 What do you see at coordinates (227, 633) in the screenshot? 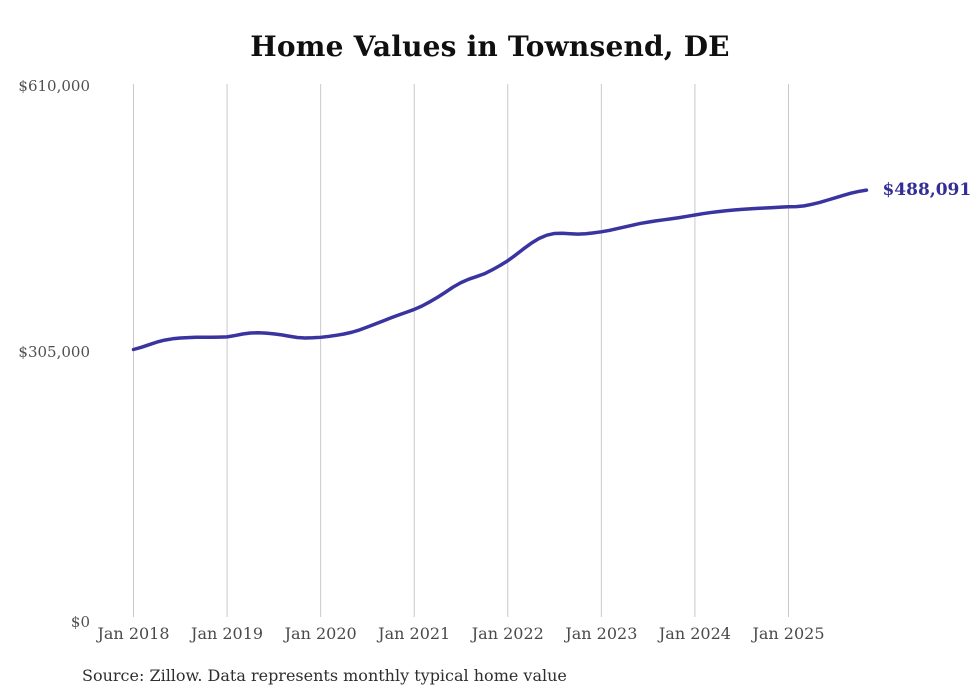
I see `x-tick-label: Jan 2019` at bounding box center [227, 633].